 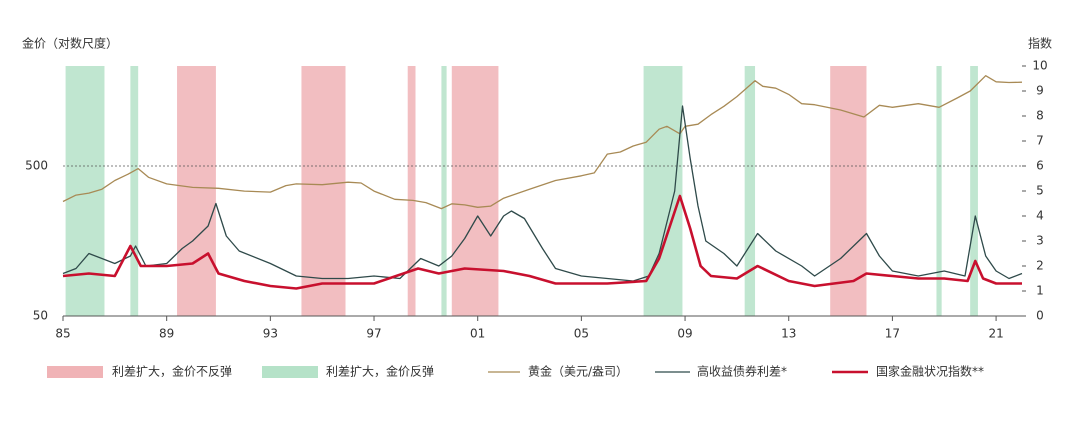 What do you see at coordinates (40, 316) in the screenshot?
I see `y-tick-label: 50` at bounding box center [40, 316].